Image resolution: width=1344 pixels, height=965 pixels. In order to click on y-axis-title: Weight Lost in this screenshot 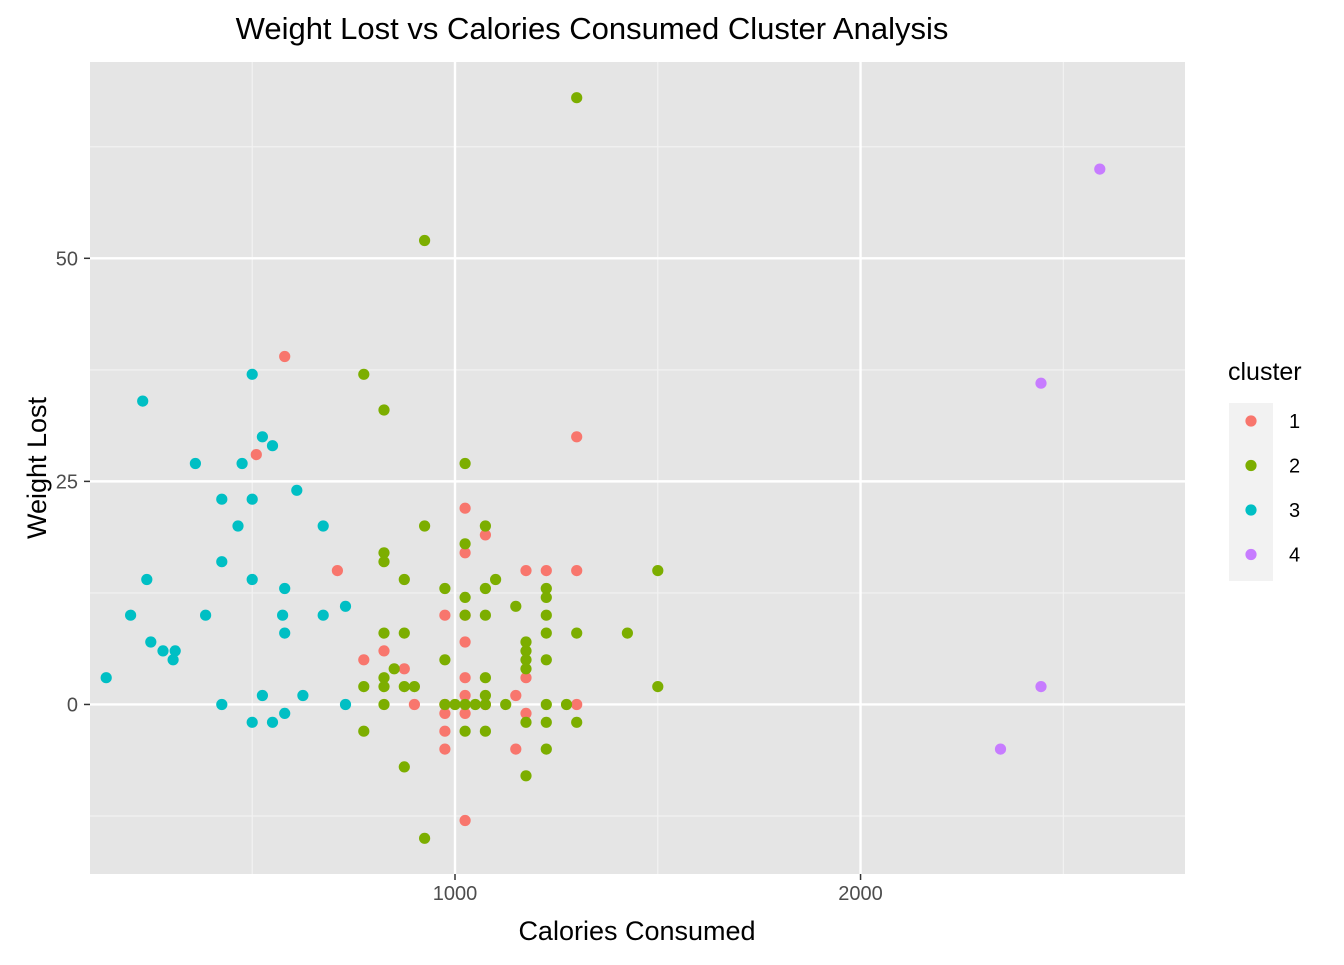, I will do `click(37, 467)`.